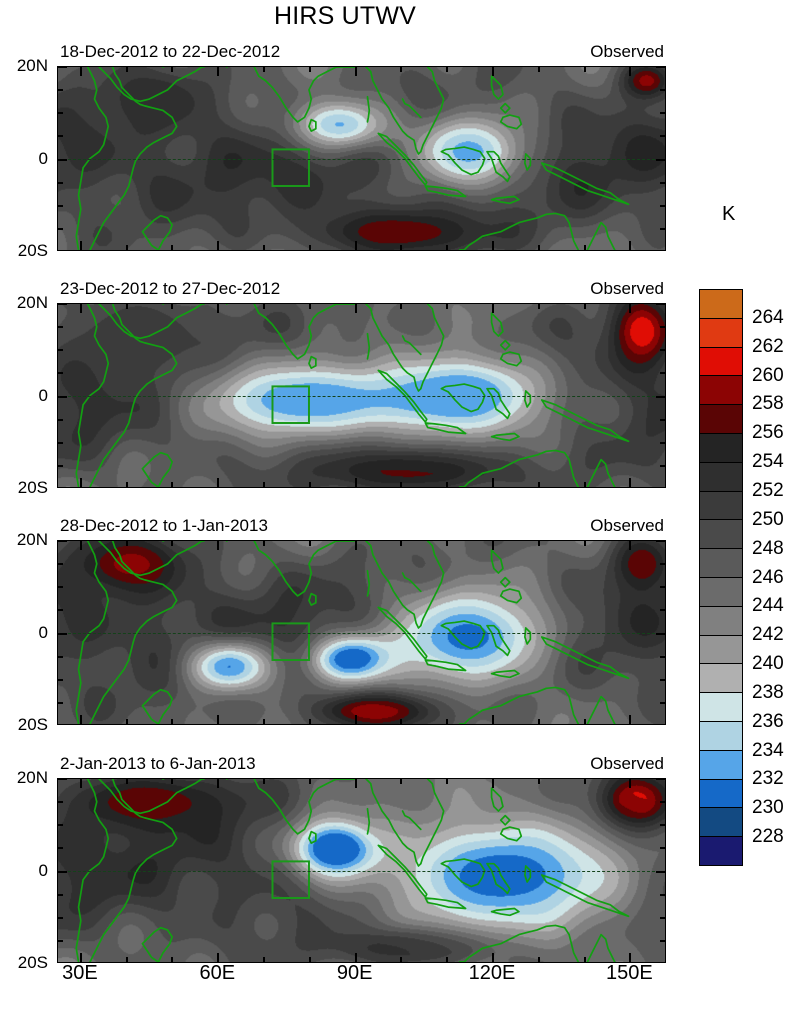 The height and width of the screenshot is (1013, 794). Describe the element at coordinates (768, 837) in the screenshot. I see `colorbar-tick-228: 228` at that location.